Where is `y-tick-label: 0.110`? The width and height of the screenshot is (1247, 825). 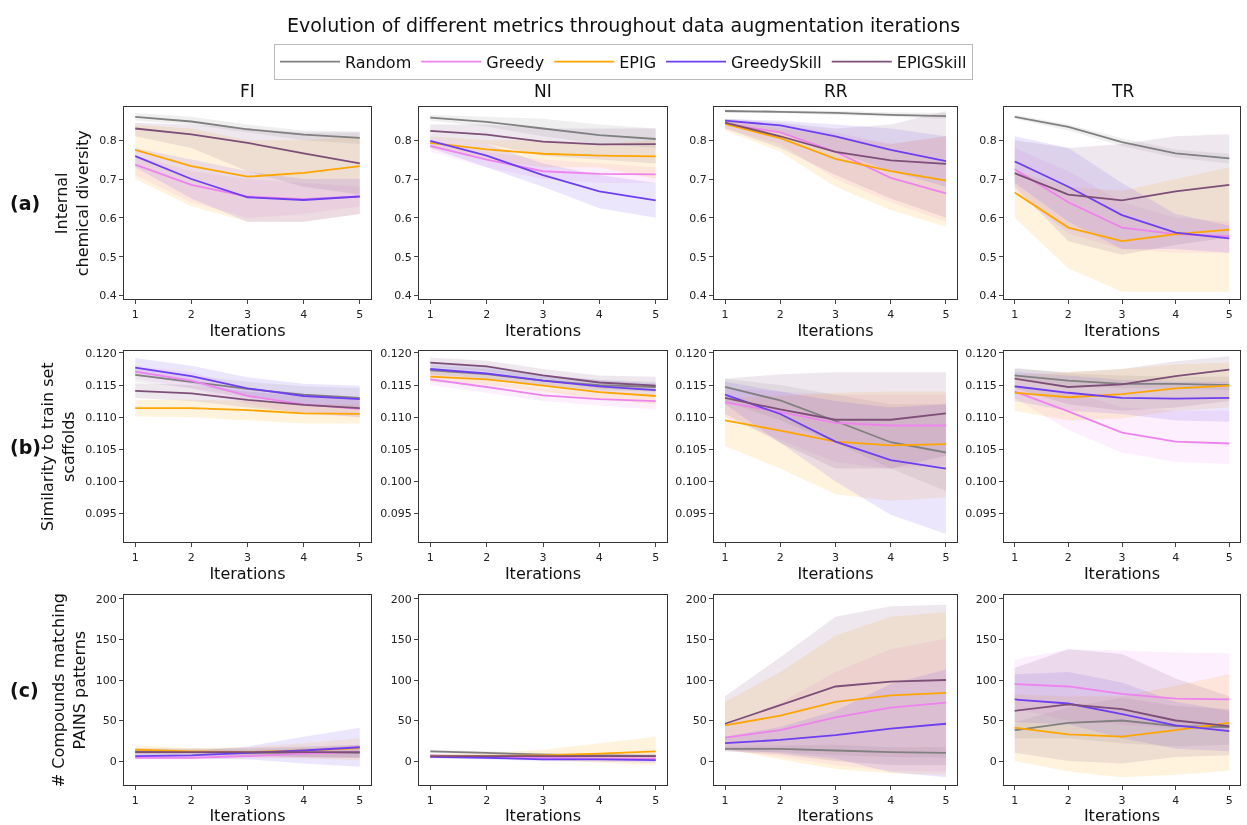
y-tick-label: 0.110 is located at coordinates (691, 418).